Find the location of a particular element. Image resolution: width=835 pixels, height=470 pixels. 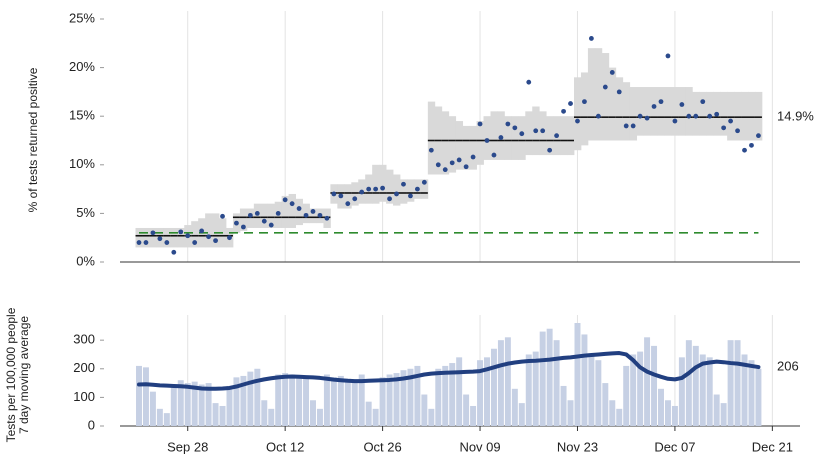

x-tick-label: Oct 12 is located at coordinates (285, 446).